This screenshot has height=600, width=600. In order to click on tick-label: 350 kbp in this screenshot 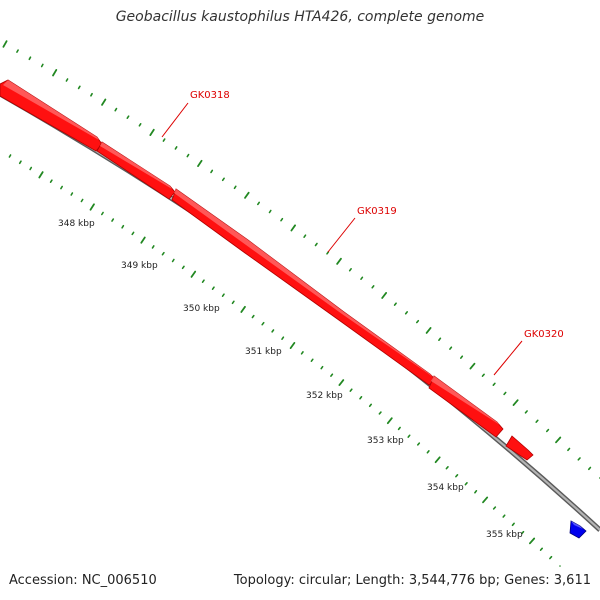, I will do `click(201, 309)`.